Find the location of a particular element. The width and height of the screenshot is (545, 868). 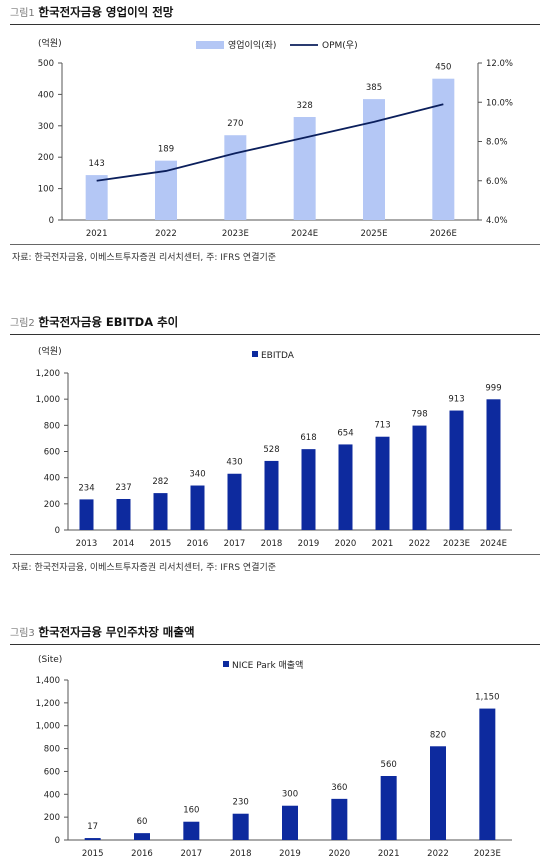

bar-data-label: 713 is located at coordinates (382, 426).